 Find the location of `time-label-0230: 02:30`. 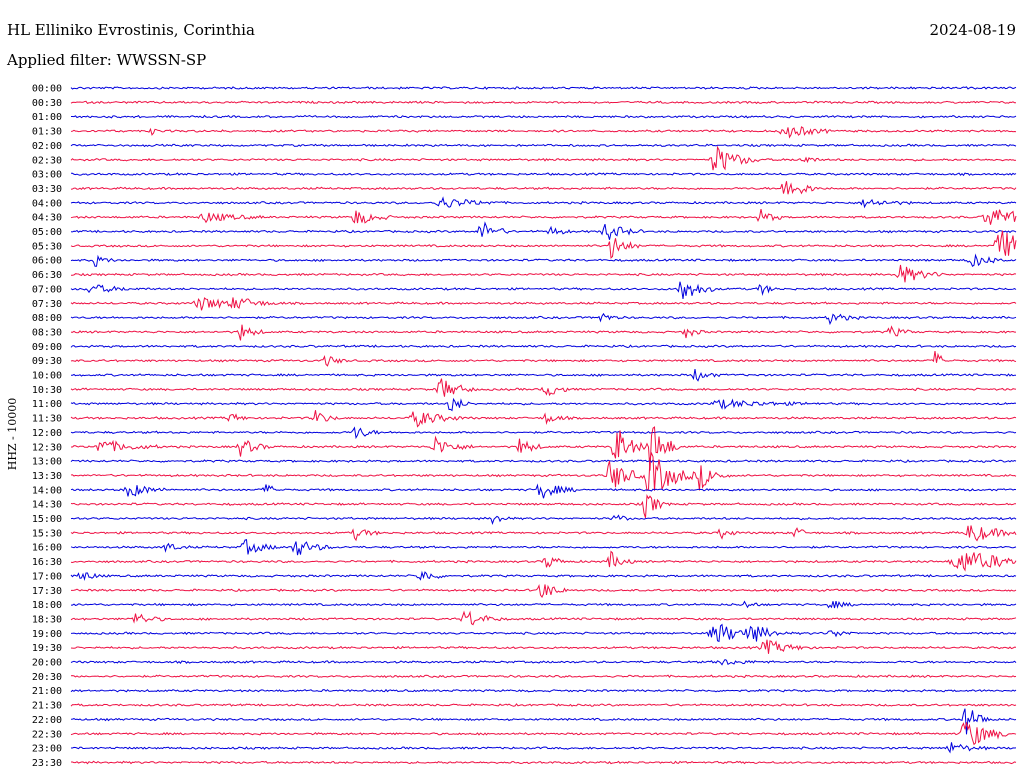

time-label-0230: 02:30 is located at coordinates (47, 160).